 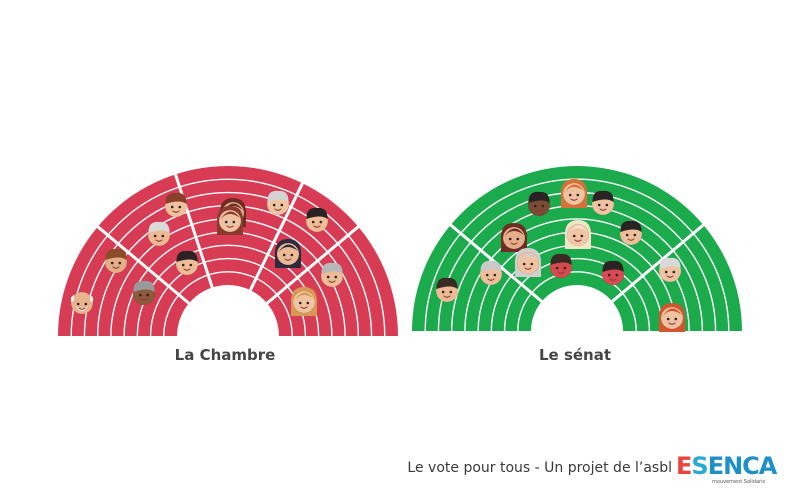 I want to click on chamber-diagram, so click(x=228, y=251).